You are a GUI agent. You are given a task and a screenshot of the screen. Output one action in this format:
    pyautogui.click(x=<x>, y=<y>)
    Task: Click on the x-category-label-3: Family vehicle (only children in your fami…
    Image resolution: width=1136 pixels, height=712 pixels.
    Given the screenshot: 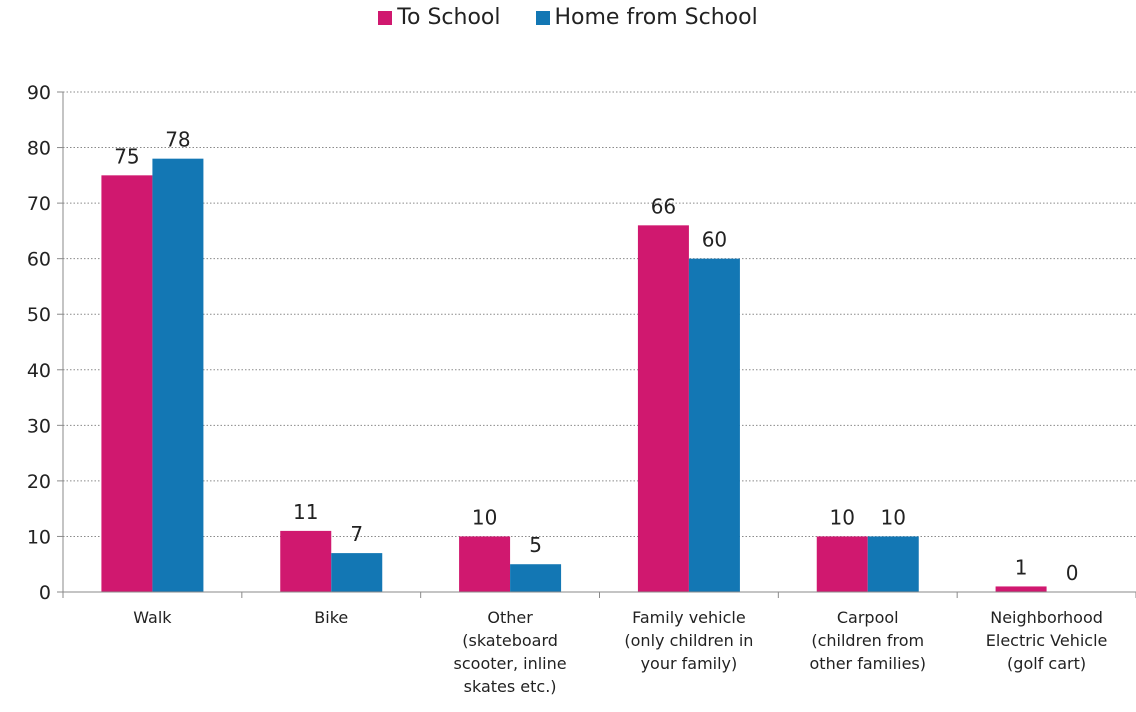 What is the action you would take?
    pyautogui.click(x=688, y=640)
    